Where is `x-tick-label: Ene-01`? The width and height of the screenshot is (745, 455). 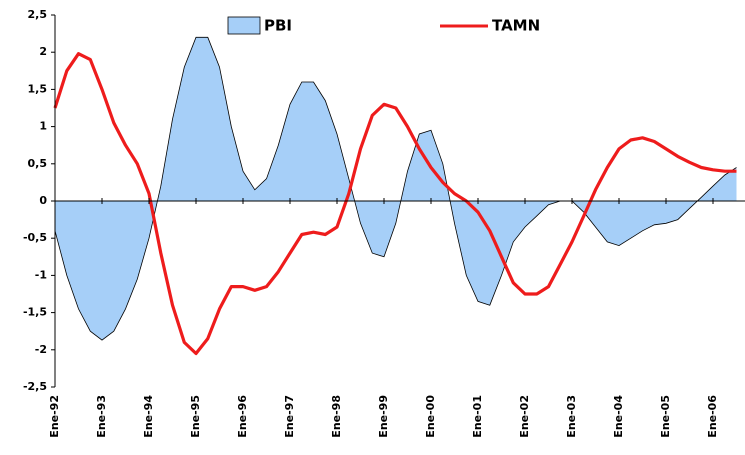 x-tick-label: Ene-01 is located at coordinates (477, 416).